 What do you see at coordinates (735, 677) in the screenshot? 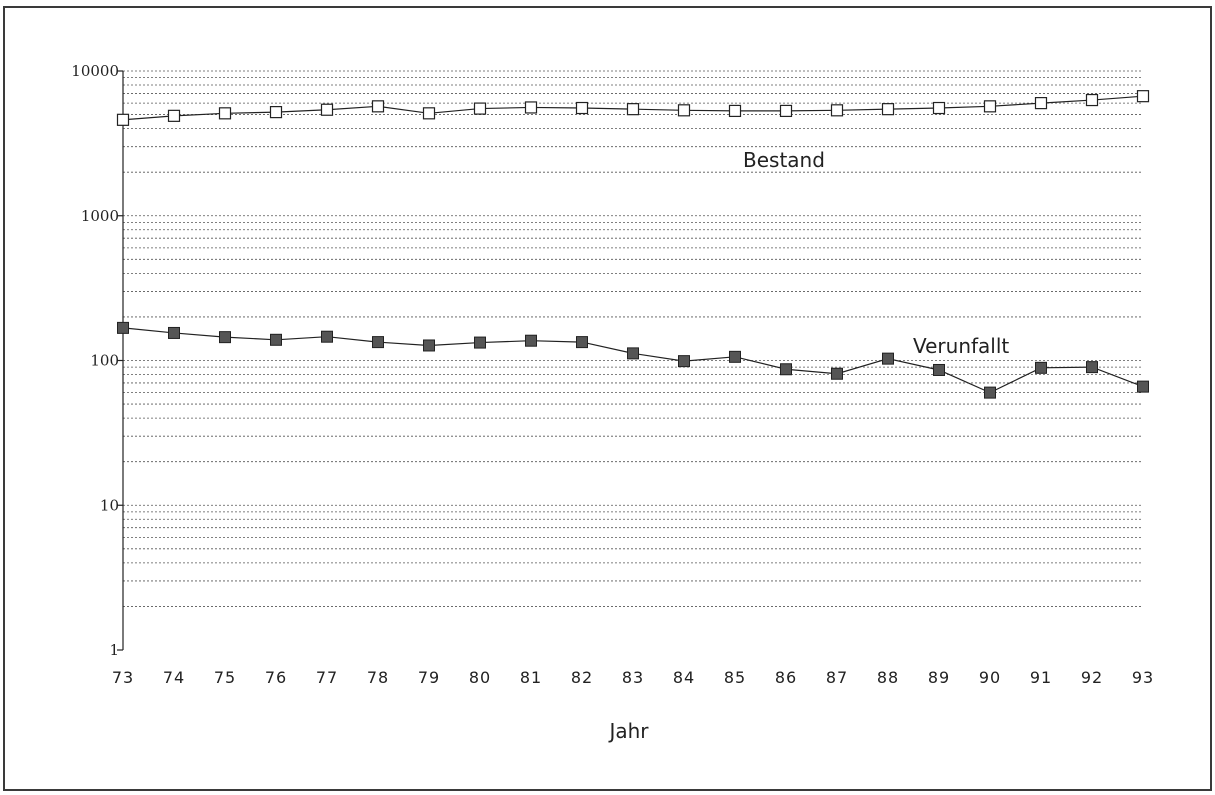
I see `x-tick-label: 85` at bounding box center [735, 677].